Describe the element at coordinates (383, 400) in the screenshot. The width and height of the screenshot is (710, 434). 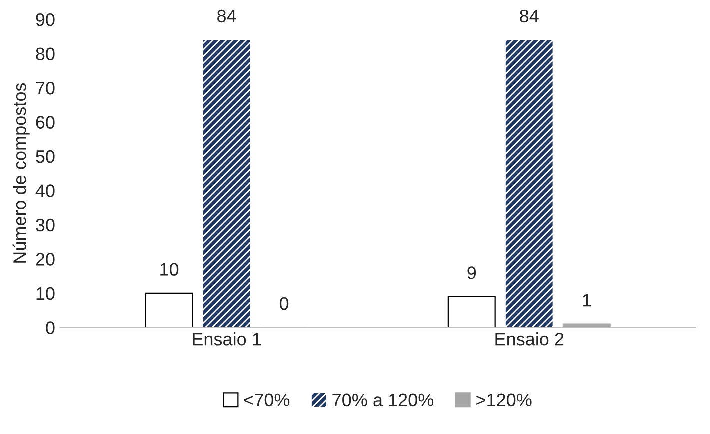
I see `legend-label: 70% a 120%` at that location.